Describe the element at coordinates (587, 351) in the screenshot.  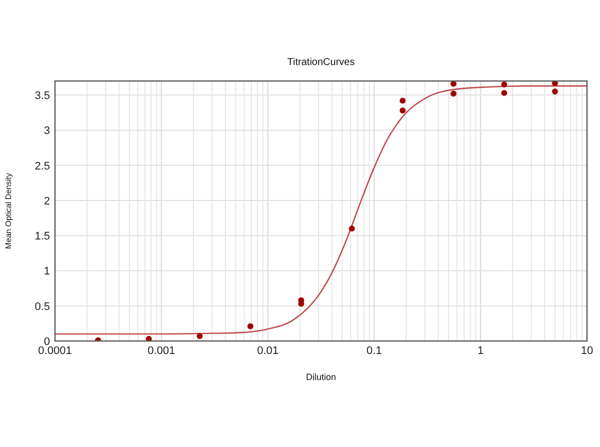
I see `x-tick-label: 10` at that location.